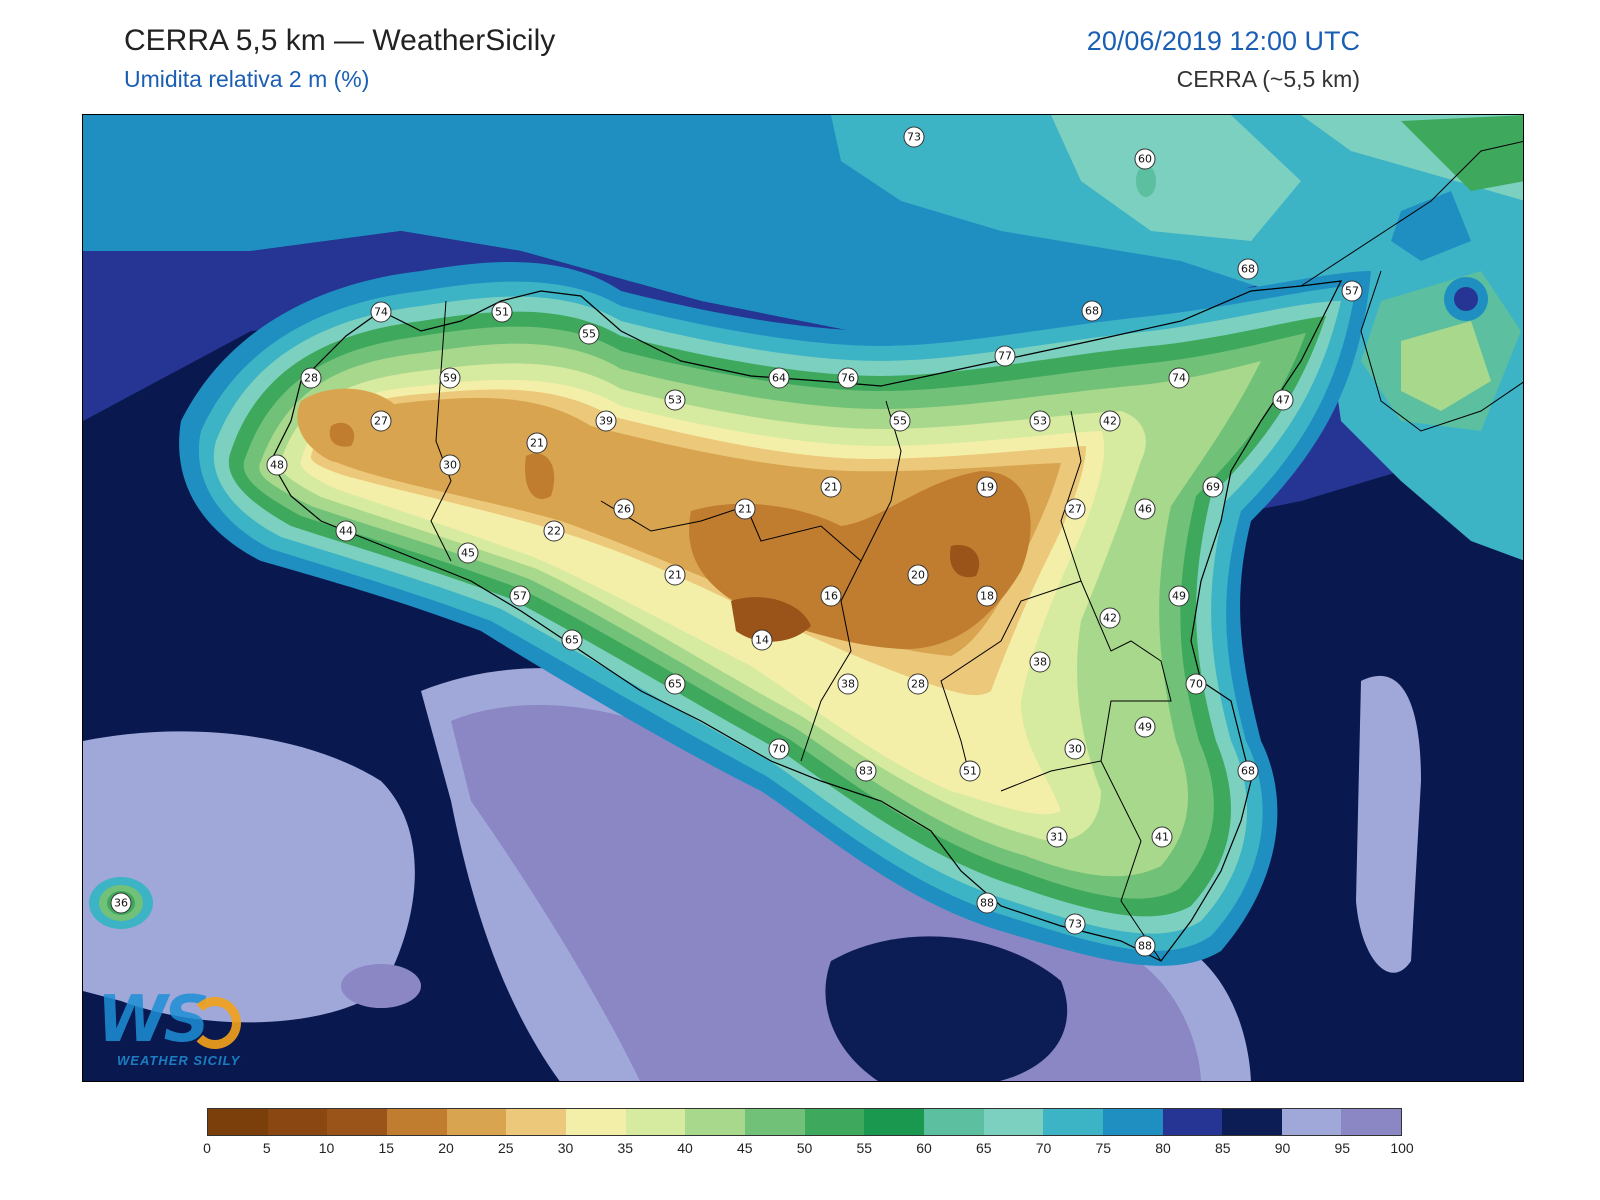 The width and height of the screenshot is (1600, 1200). I want to click on station-value: 74, so click(1179, 378).